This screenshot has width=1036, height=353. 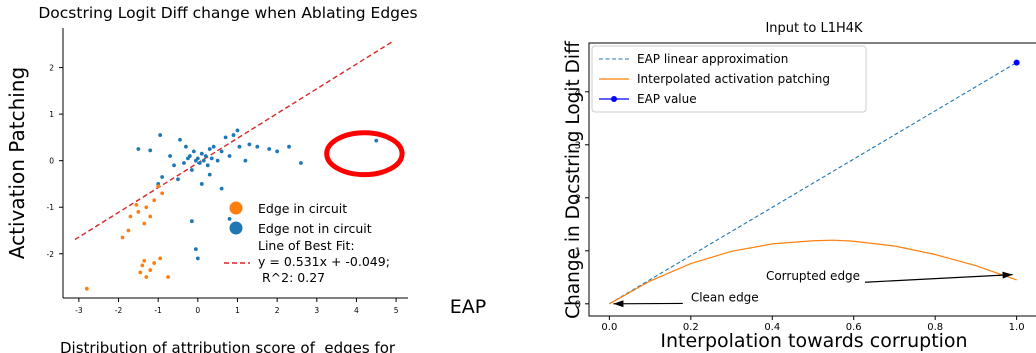 What do you see at coordinates (614, 99) in the screenshot?
I see `legend-marker-eap-value-dot` at bounding box center [614, 99].